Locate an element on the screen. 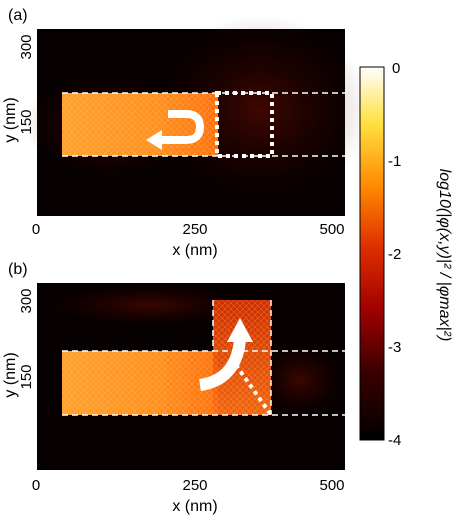  panel-b-smear is located at coordinates (150, 305).